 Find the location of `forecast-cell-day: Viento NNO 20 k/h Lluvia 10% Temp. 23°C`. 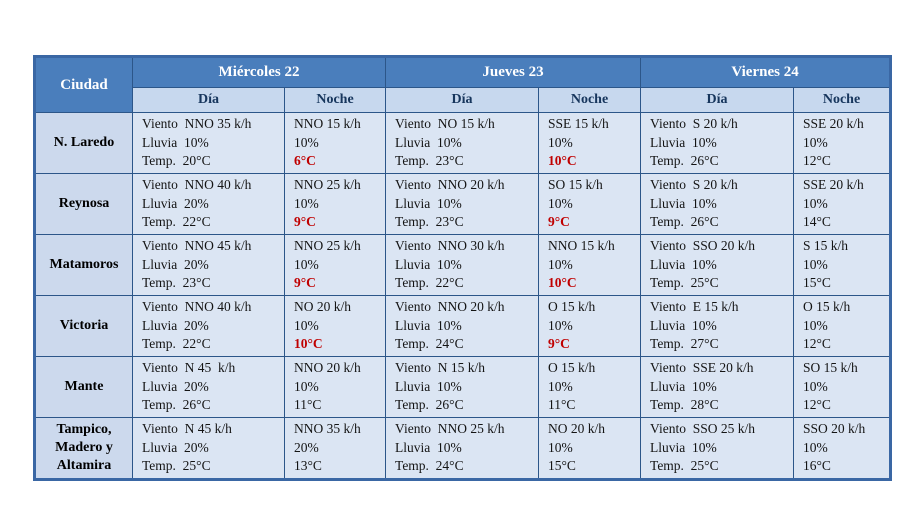

forecast-cell-day: Viento NNO 20 k/h Lluvia 10% Temp. 23°C is located at coordinates (462, 204).